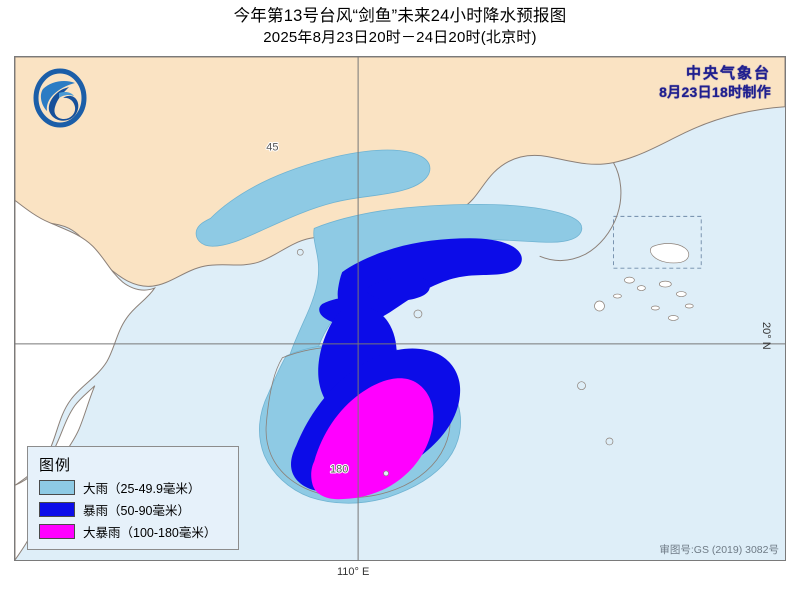  What do you see at coordinates (57, 509) in the screenshot?
I see `legend-swatch-rainstorm` at bounding box center [57, 509].